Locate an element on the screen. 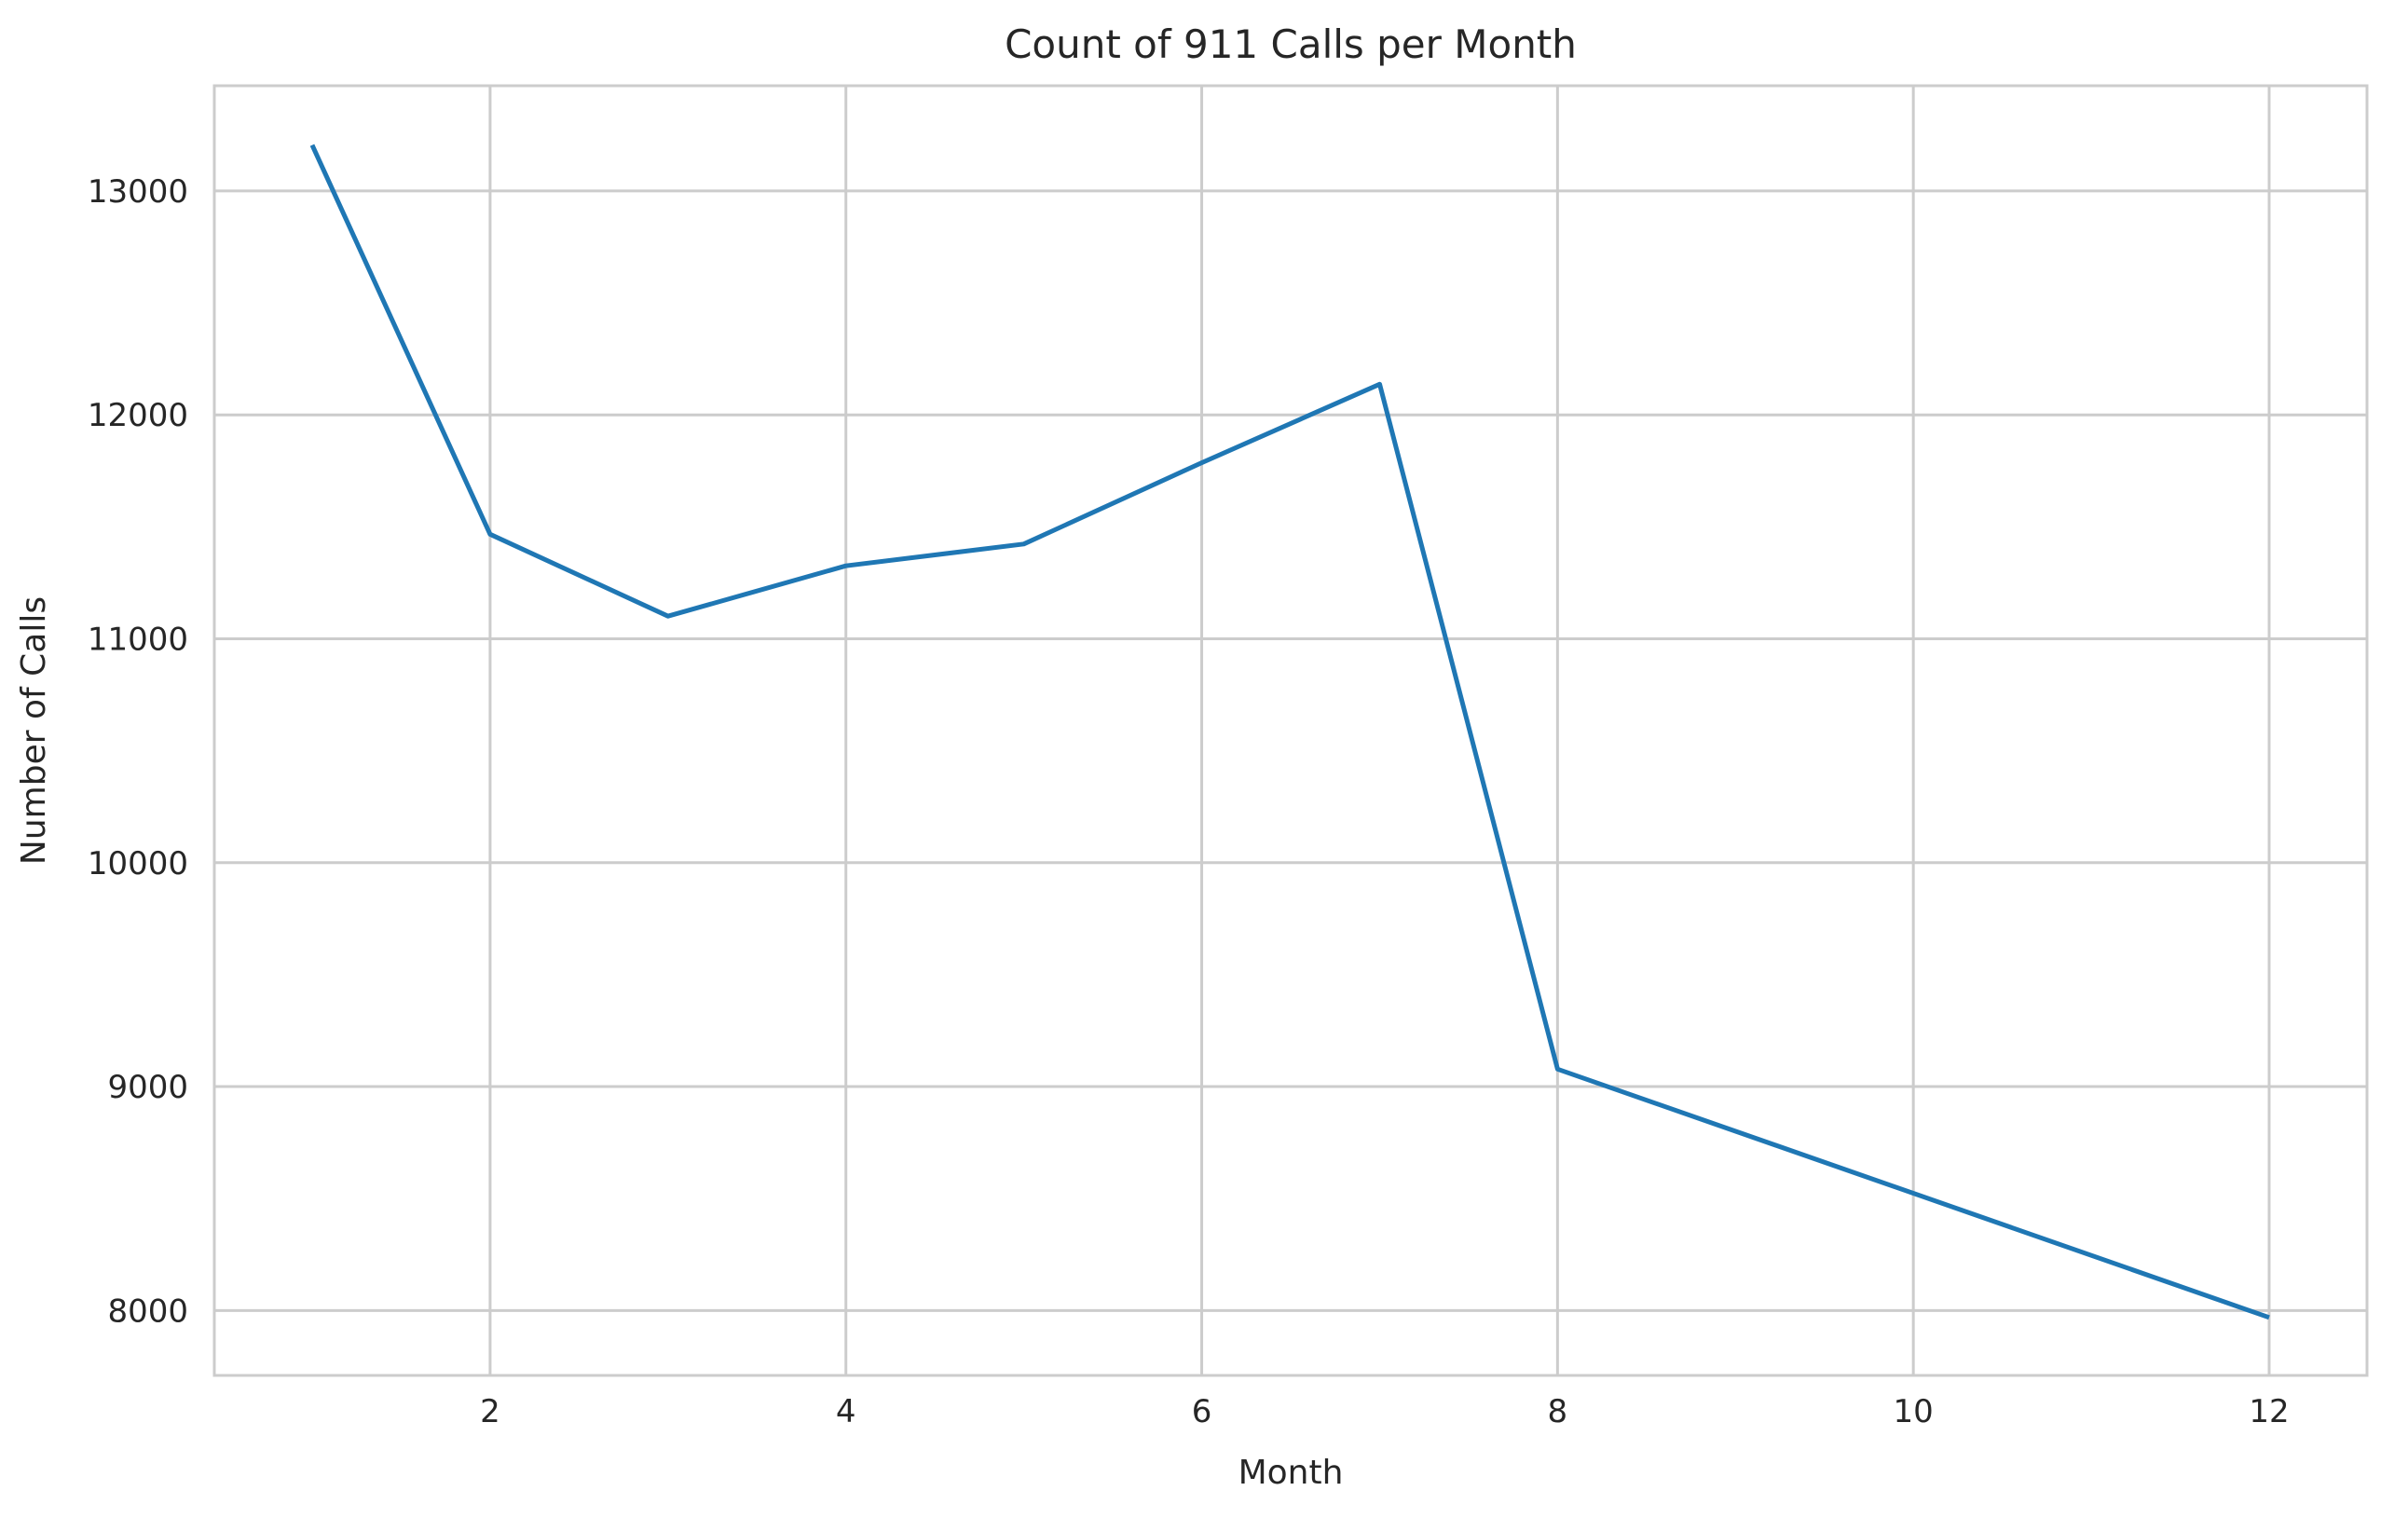  y-tick-label: 11000 is located at coordinates (138, 639).